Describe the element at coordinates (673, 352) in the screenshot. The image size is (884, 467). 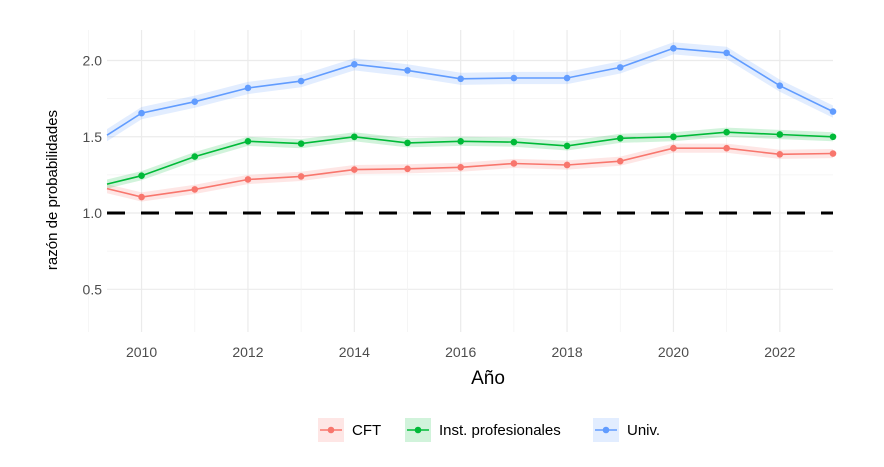
I see `x-tick-label-5: 2020` at that location.